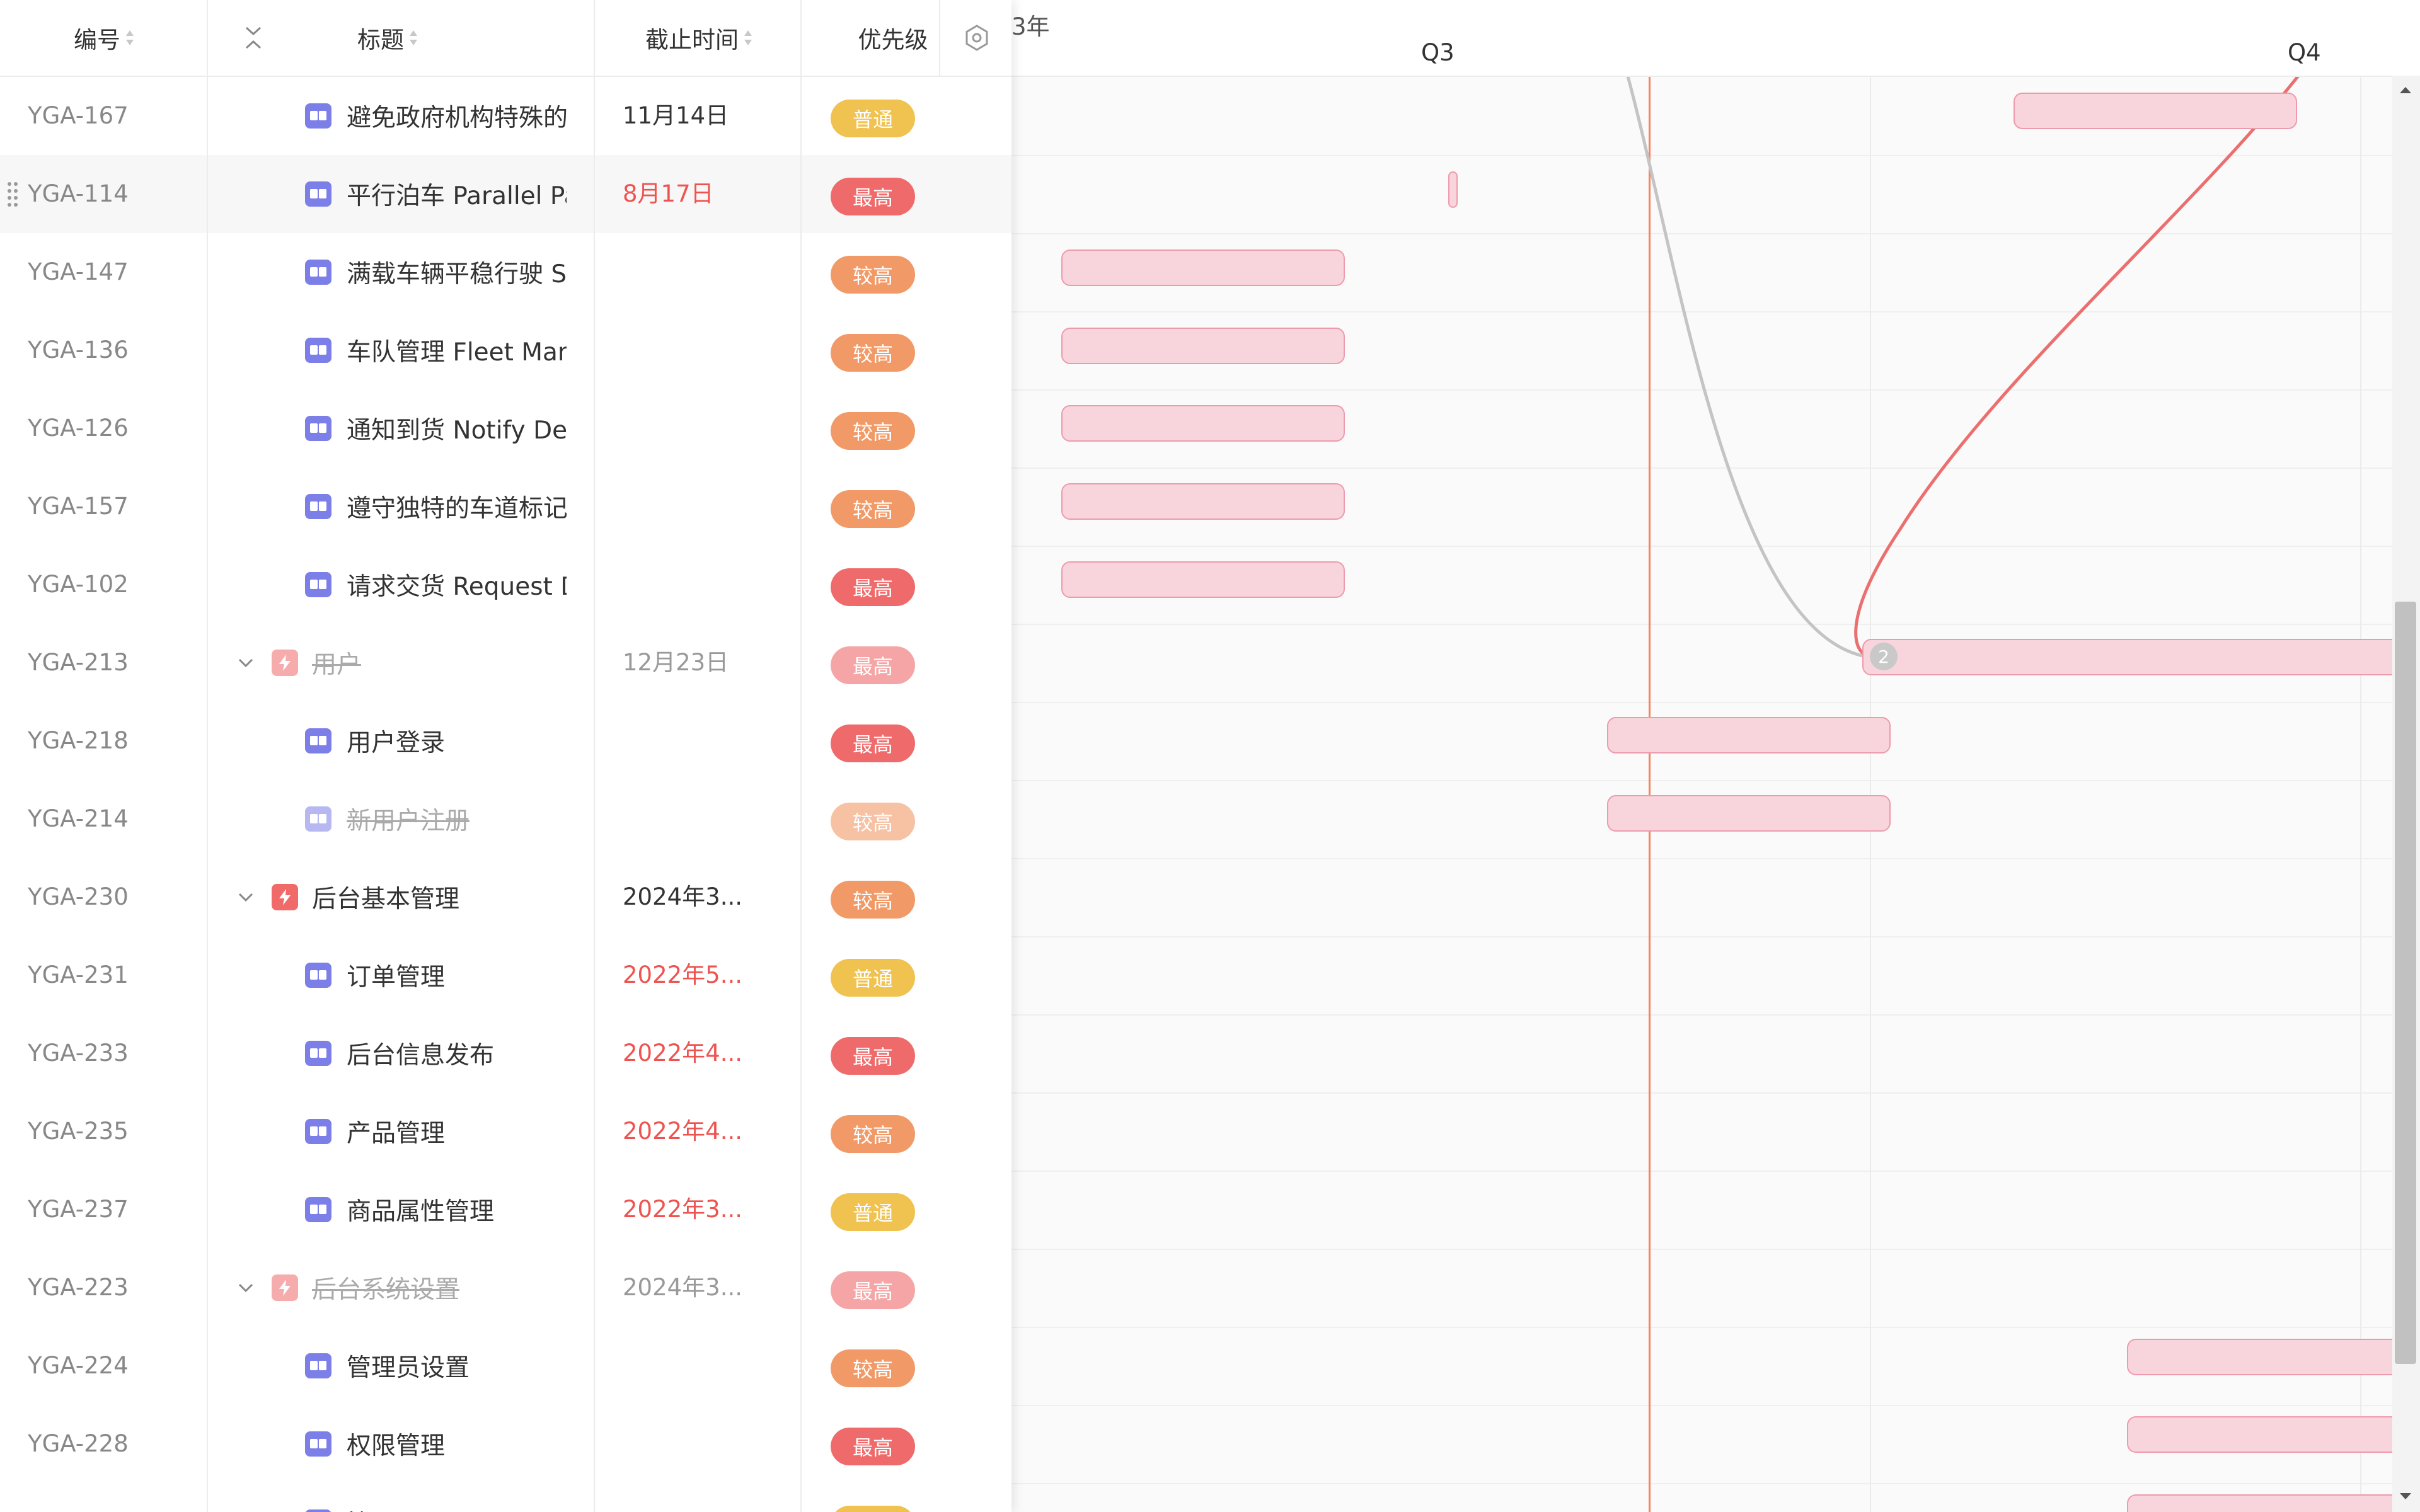 The width and height of the screenshot is (2420, 1512). What do you see at coordinates (421, 1055) in the screenshot?
I see `issue-title: 后台信息发布` at bounding box center [421, 1055].